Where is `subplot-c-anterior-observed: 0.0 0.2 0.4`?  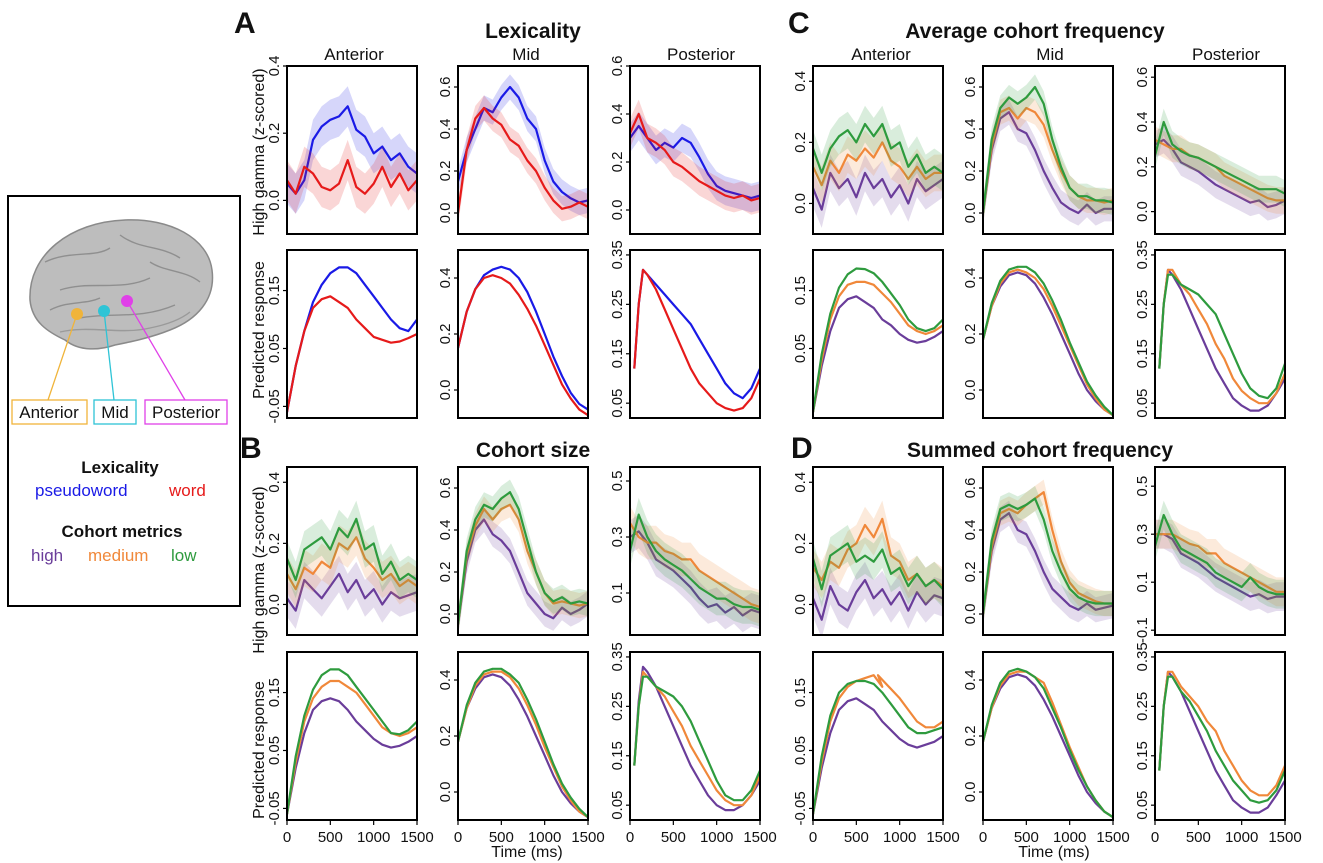
subplot-c-anterior-observed: 0.0 0.2 0.4 is located at coordinates (868, 150).